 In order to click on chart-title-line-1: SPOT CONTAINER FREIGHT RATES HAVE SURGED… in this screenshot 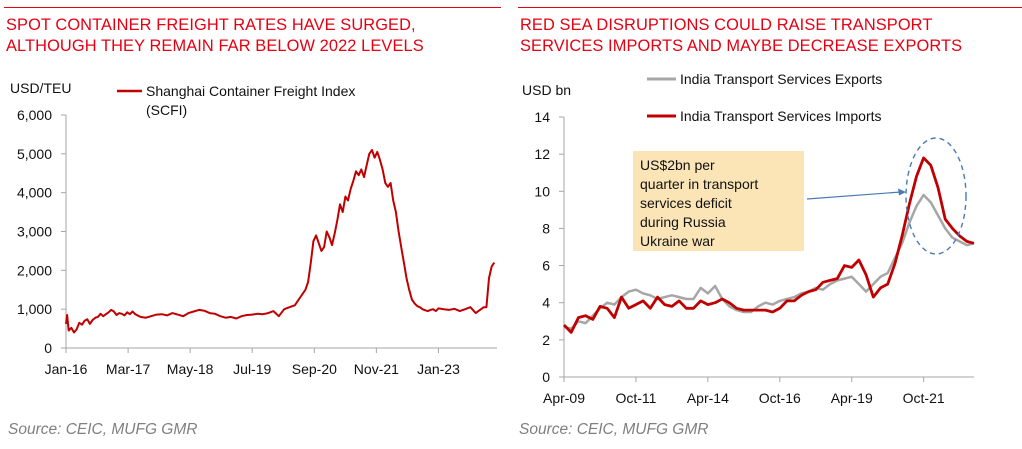, I will do `click(211, 25)`.